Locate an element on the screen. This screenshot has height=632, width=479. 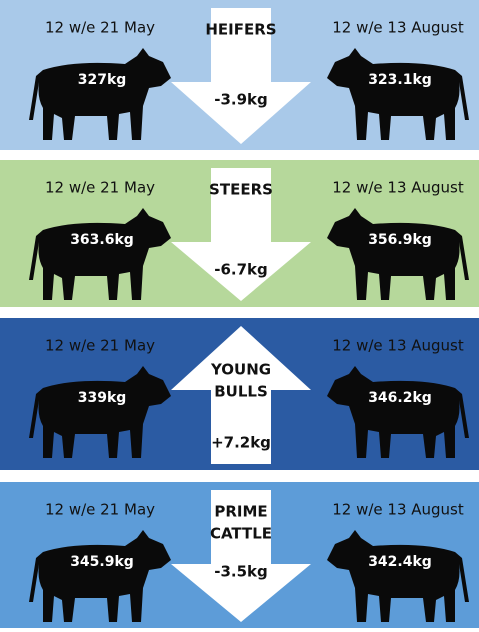
weight-change: -3.9kg is located at coordinates (241, 100).